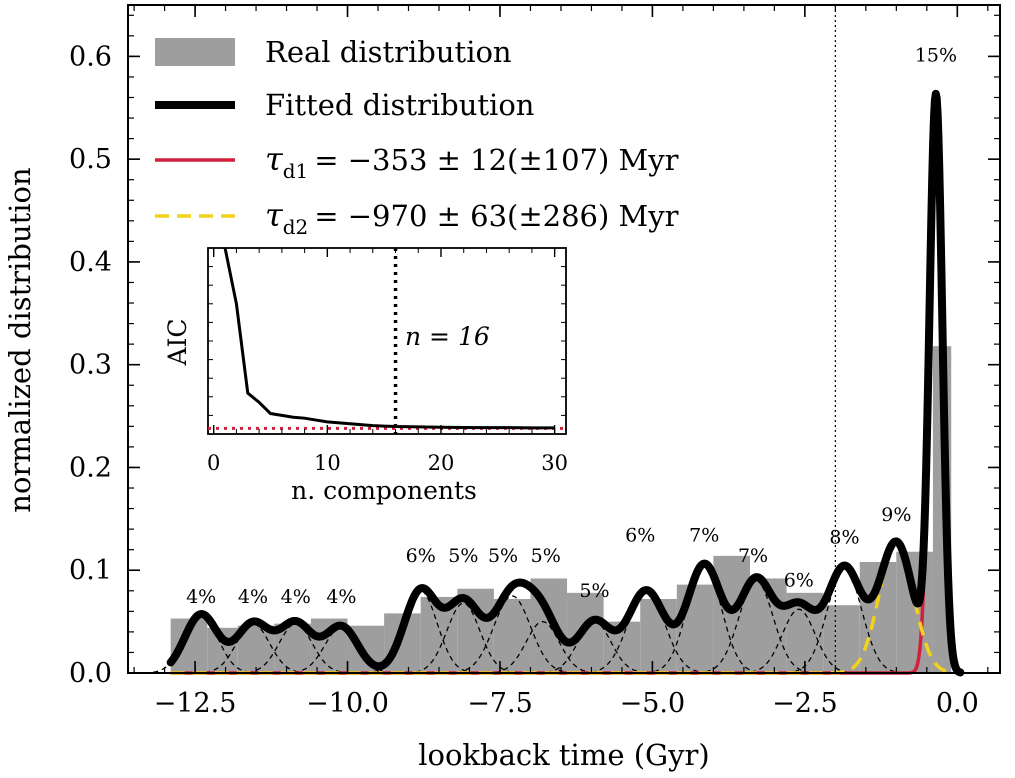 The width and height of the screenshot is (1015, 778). I want to click on y-tick-label: 0.2, so click(90, 467).